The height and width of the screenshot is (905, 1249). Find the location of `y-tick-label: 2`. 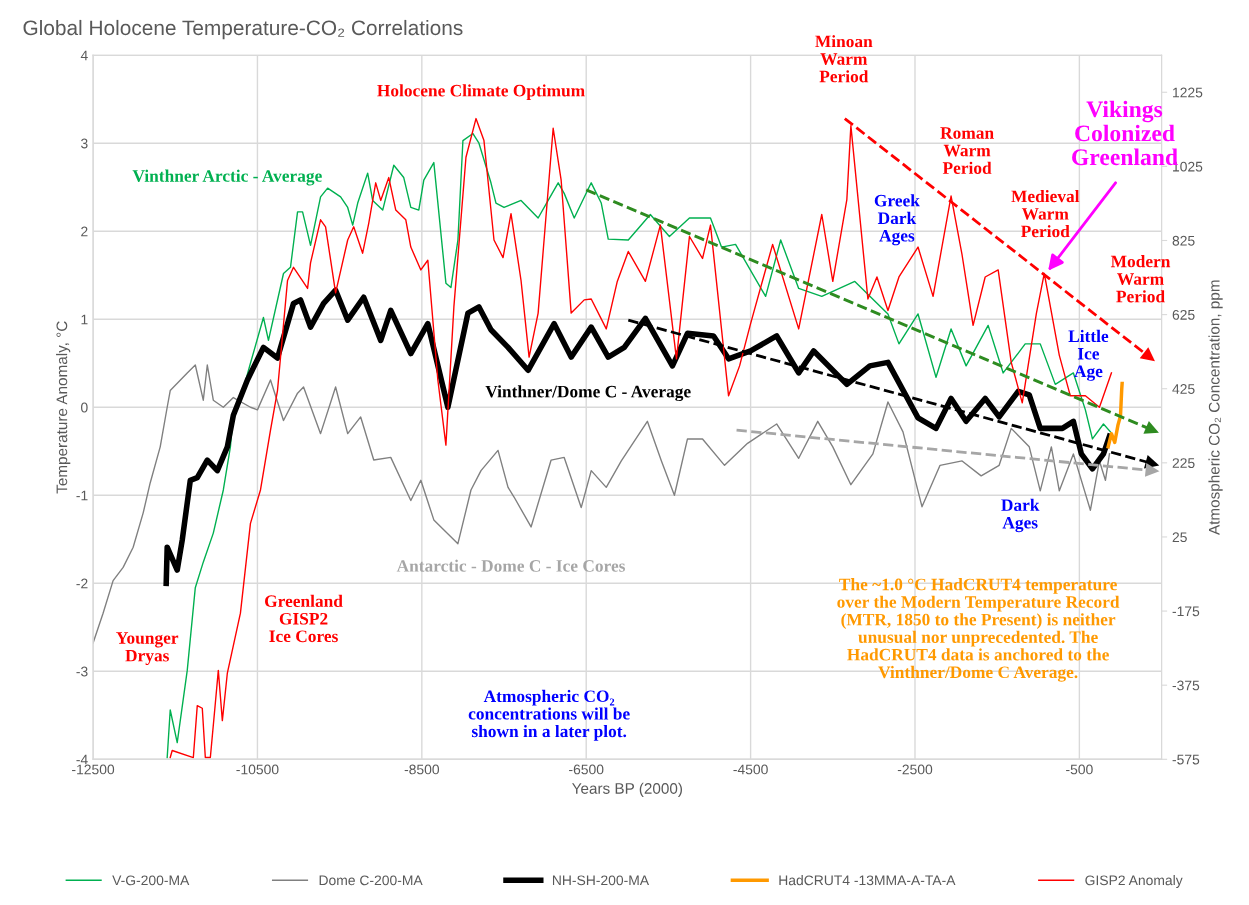

y-tick-label: 2 is located at coordinates (84, 231).